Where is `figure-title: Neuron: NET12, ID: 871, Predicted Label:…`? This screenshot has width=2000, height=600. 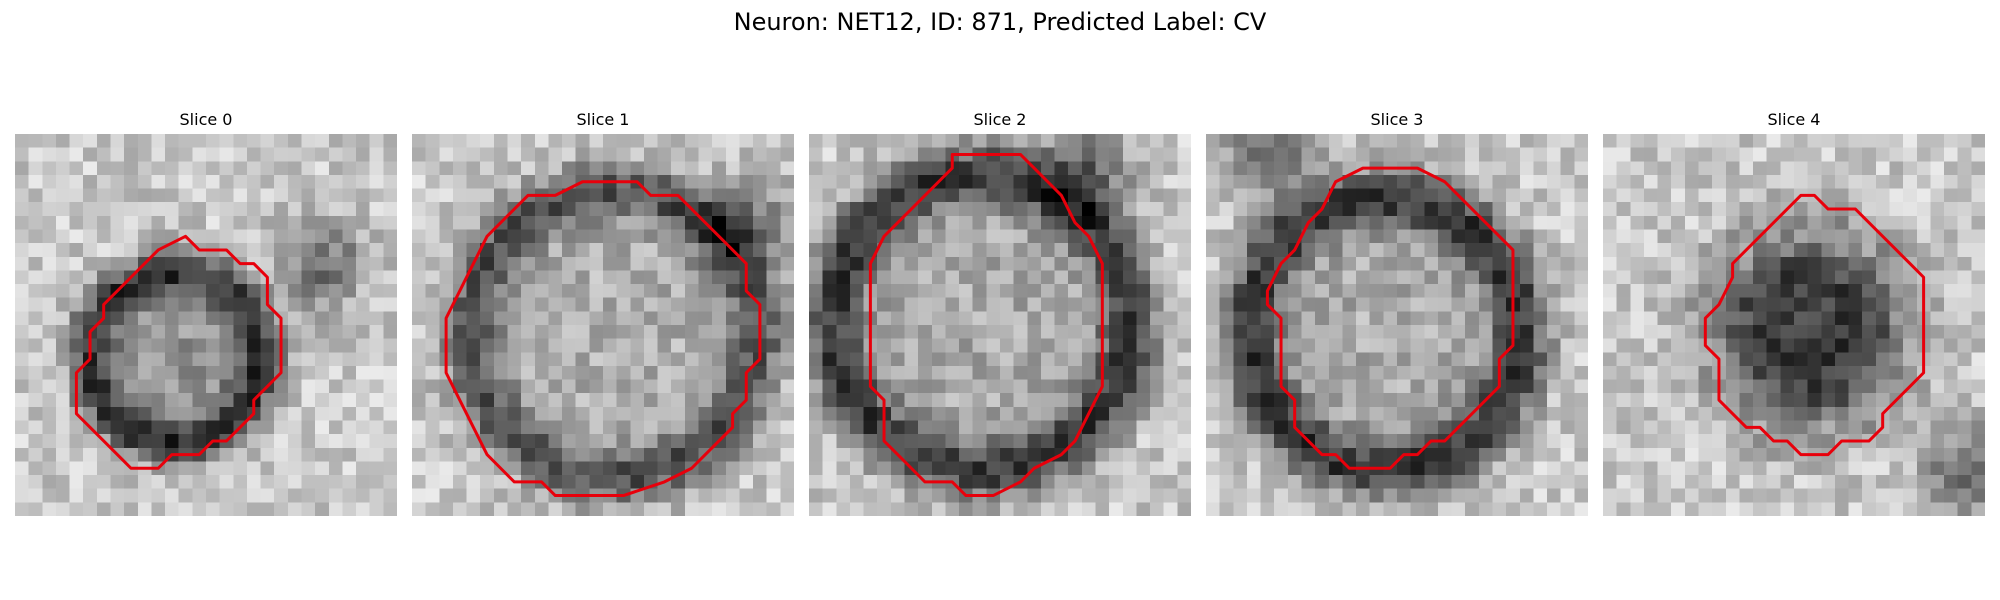
figure-title: Neuron: NET12, ID: 871, Predicted Label:… is located at coordinates (1000, 22).